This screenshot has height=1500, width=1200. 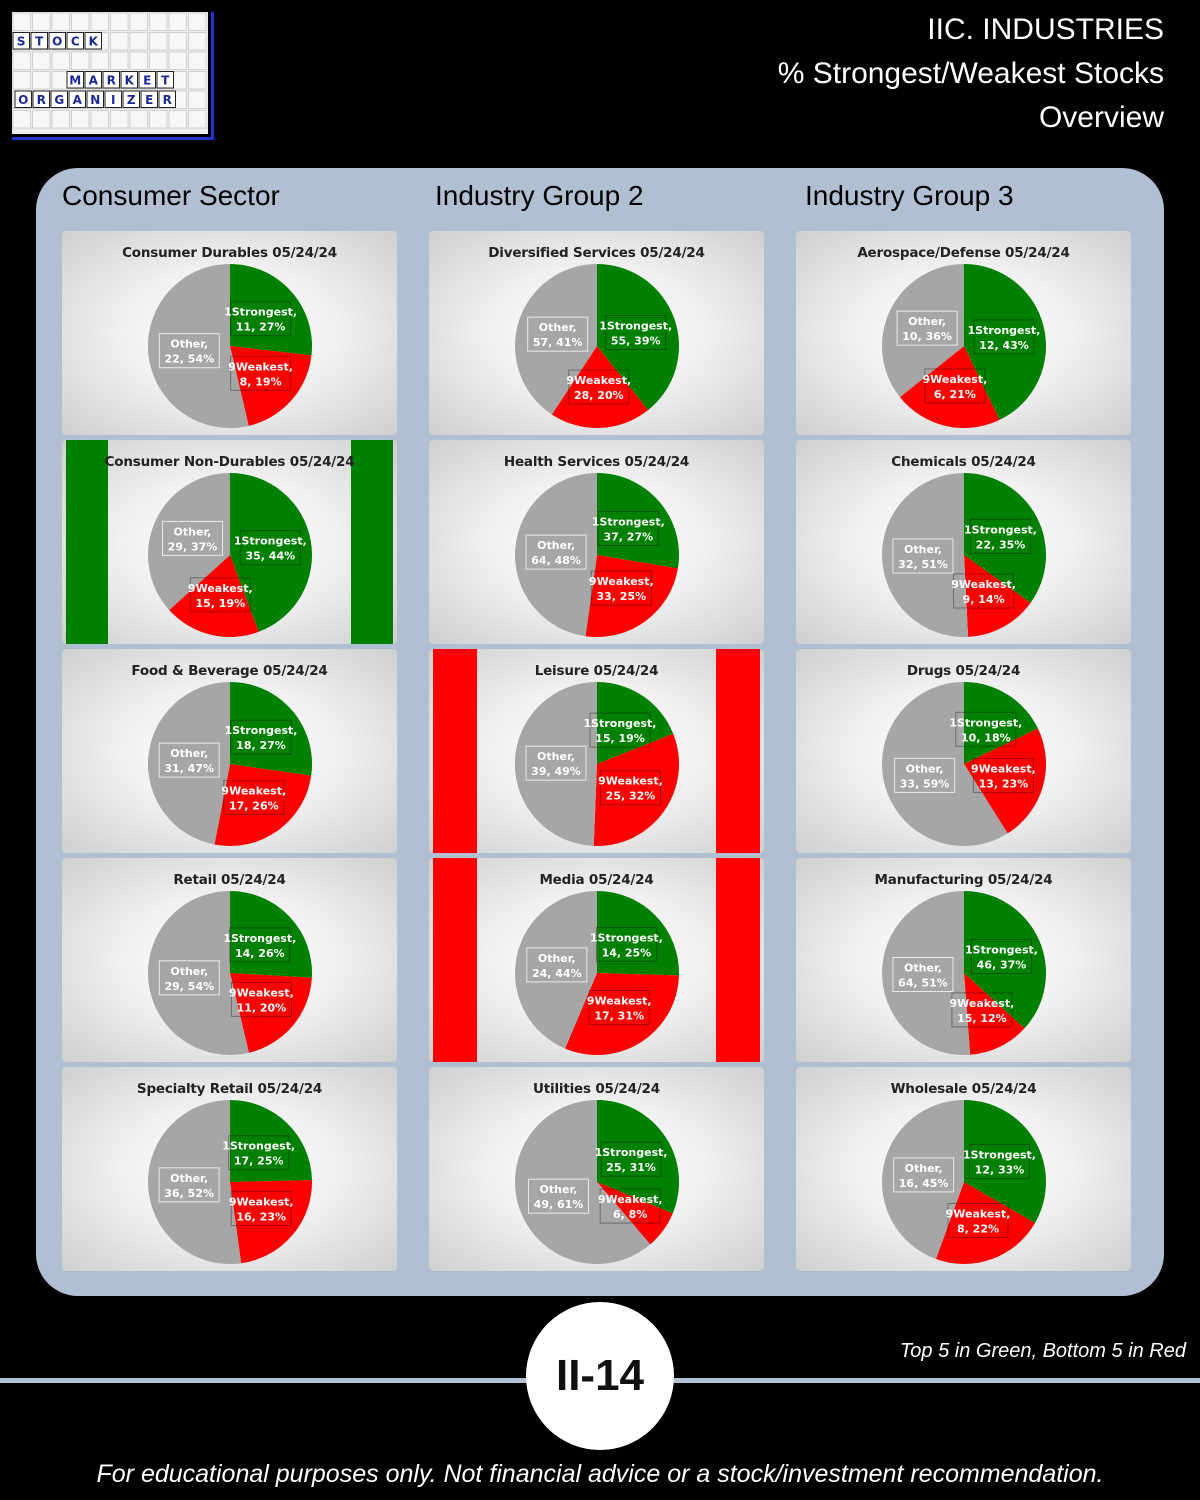 What do you see at coordinates (924, 1183) in the screenshot?
I see `svg-text: 16, 45%` at bounding box center [924, 1183].